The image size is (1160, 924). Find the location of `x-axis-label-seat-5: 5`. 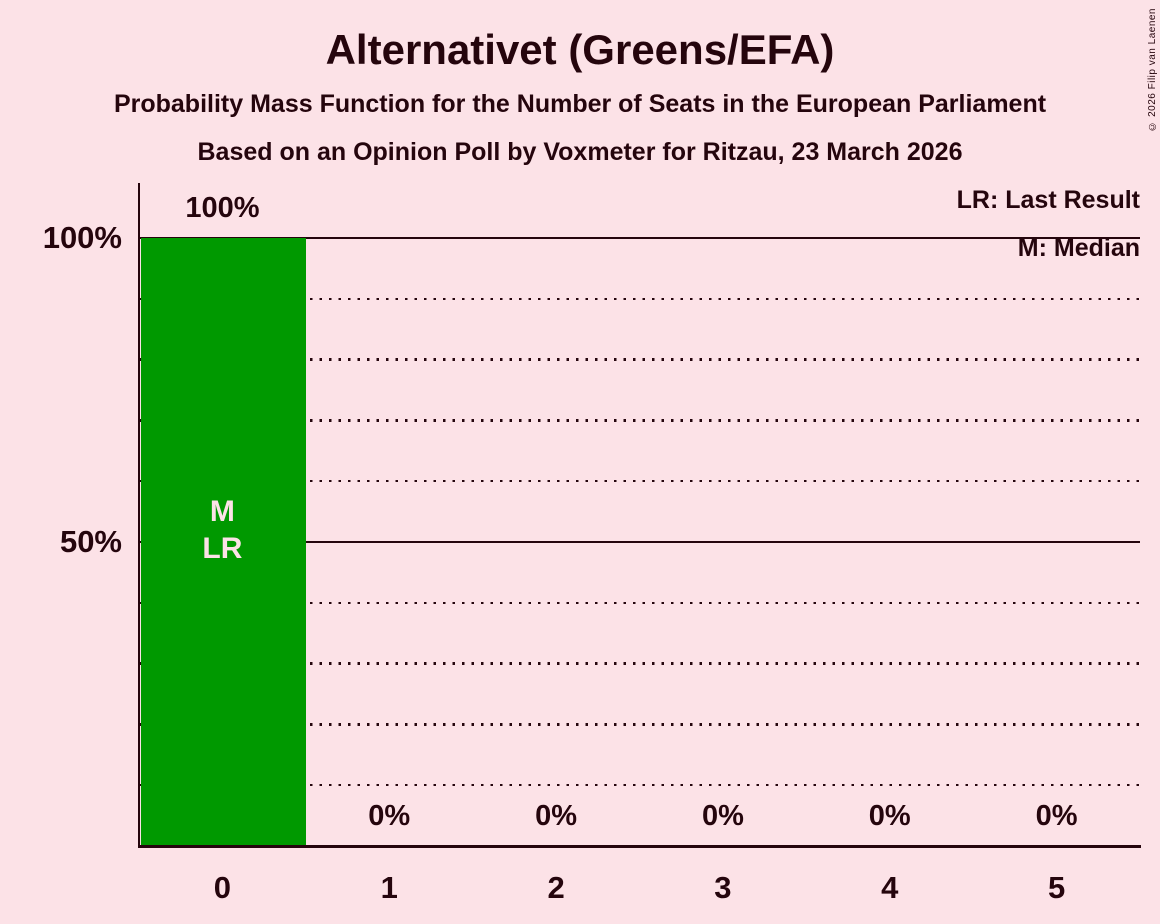

x-axis-label-seat-5: 5 is located at coordinates (1056, 887).